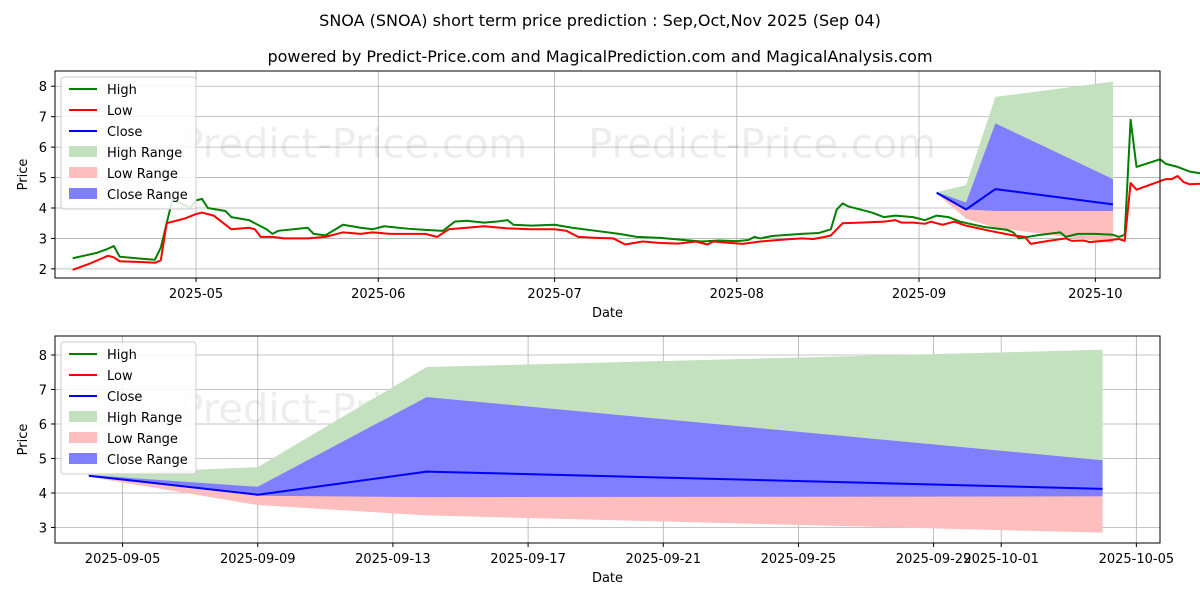 This screenshot has height=604, width=1200. Describe the element at coordinates (554, 294) in the screenshot. I see `x-tick-label: 2025-07` at that location.